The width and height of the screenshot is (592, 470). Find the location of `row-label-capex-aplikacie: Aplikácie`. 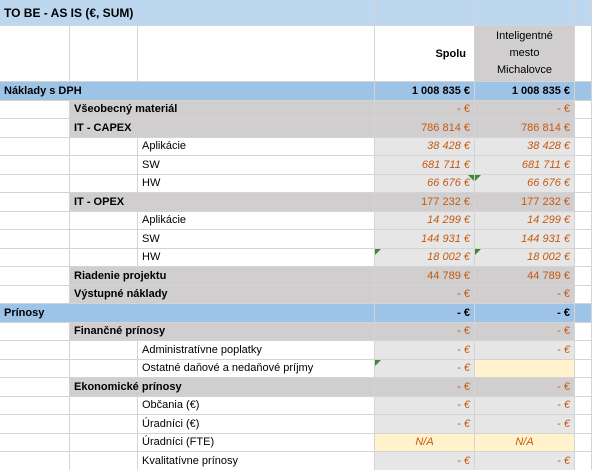

row-label-capex-aplikacie: Aplikácie is located at coordinates (256, 146).